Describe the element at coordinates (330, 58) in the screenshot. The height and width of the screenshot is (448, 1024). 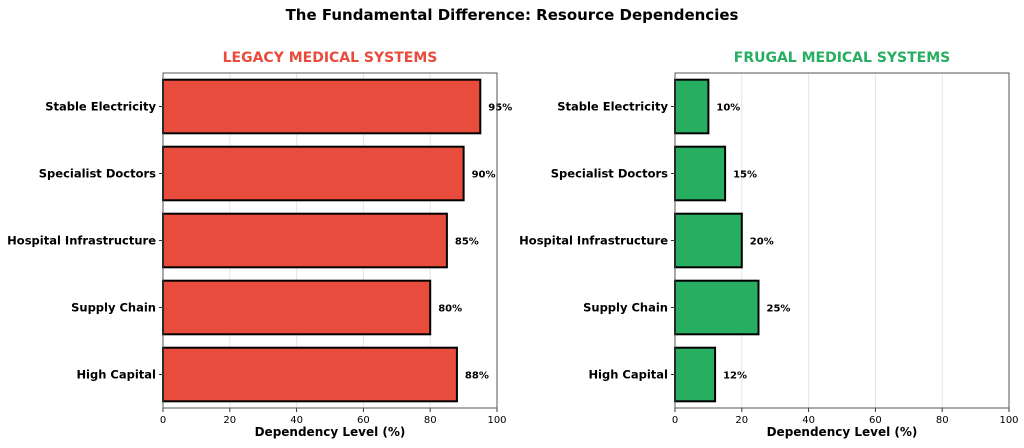
I see `subplot-title: LEGACY MEDICAL SYSTEMS` at that location.